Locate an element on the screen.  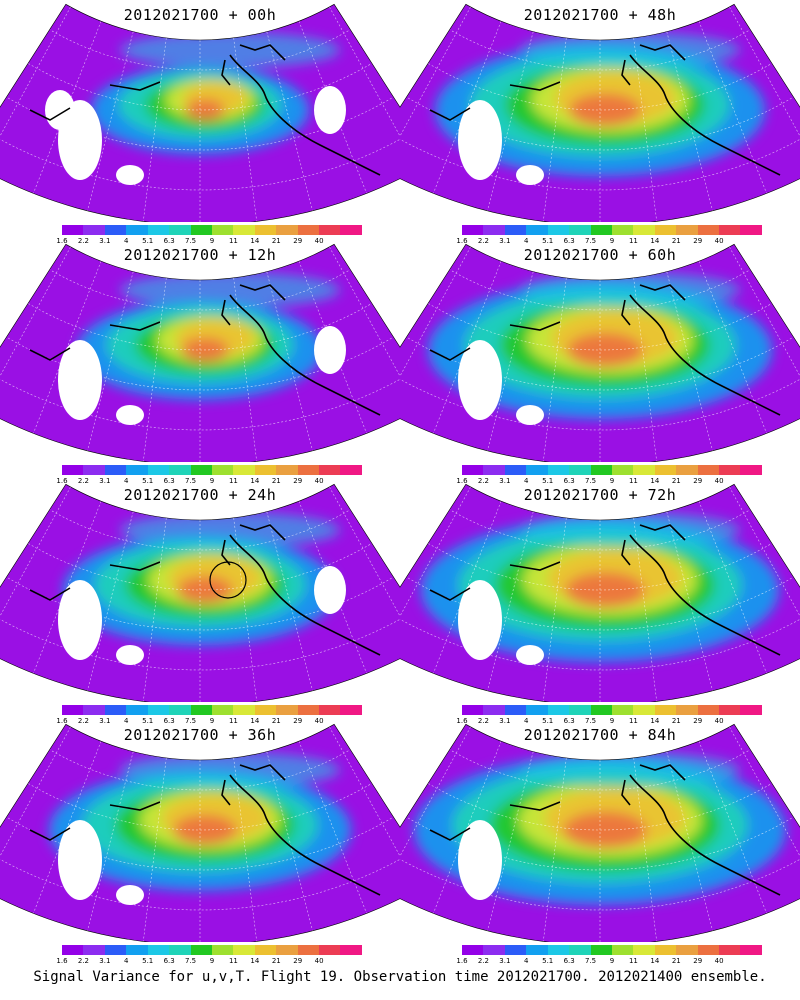
panel-title: 2012021700 + 60h is located at coordinates (600, 255).